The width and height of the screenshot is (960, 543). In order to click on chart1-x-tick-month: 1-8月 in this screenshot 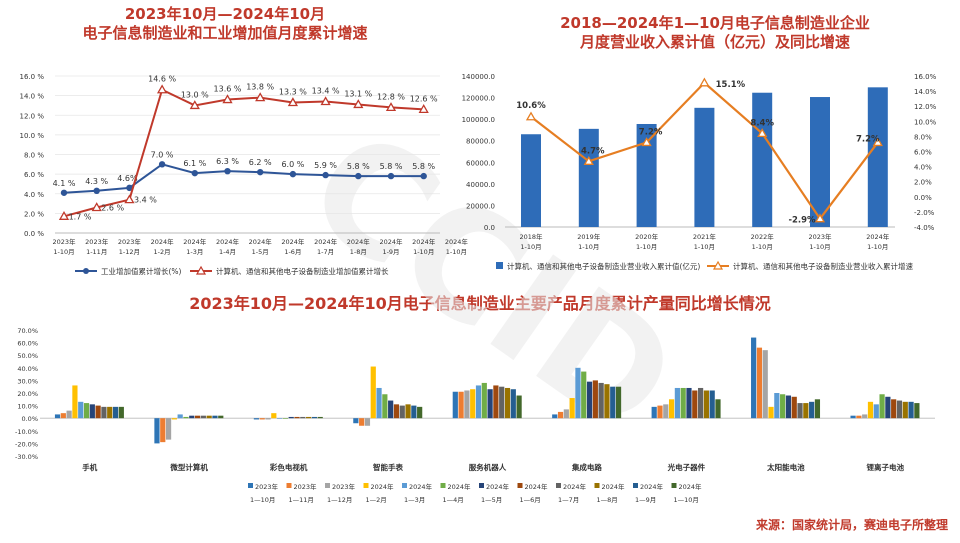, I will do `click(358, 252)`.